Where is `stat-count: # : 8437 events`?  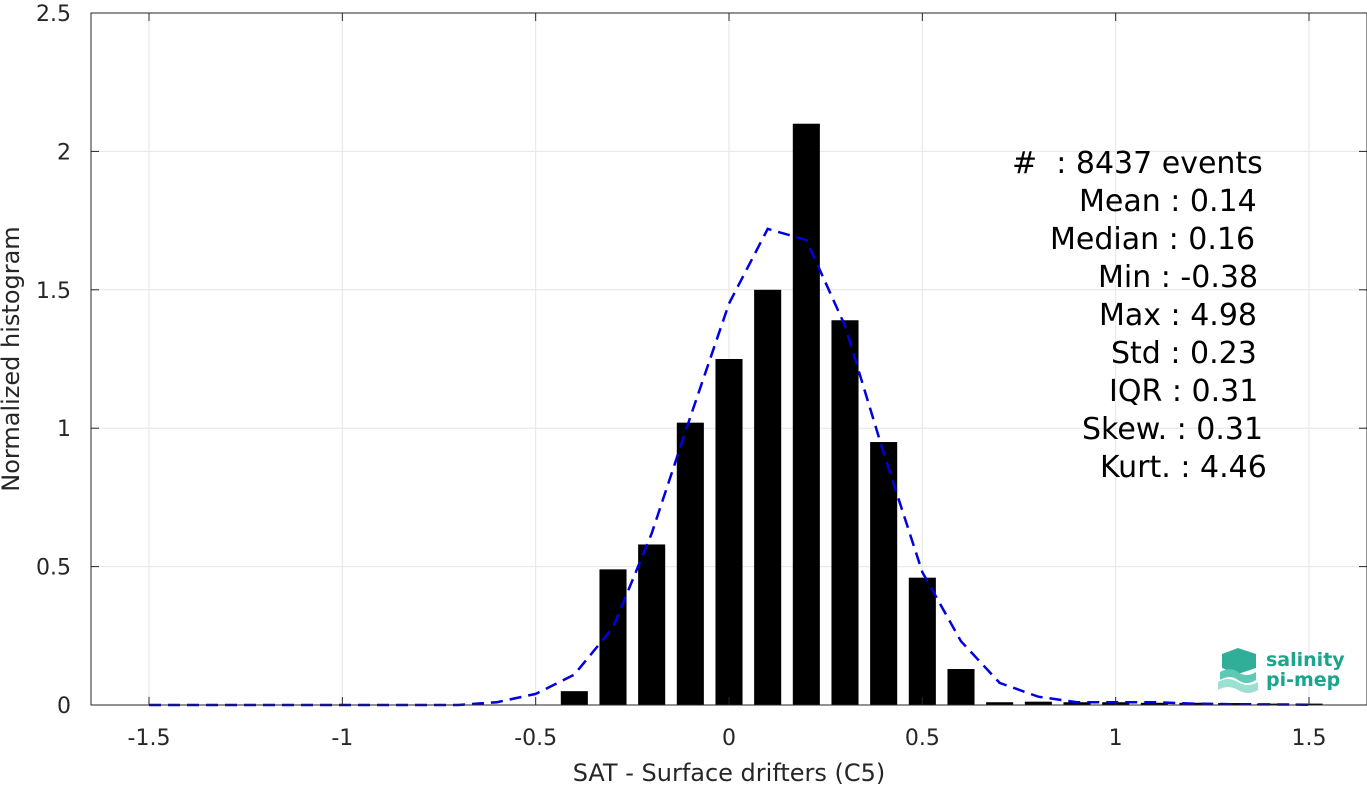 stat-count: # : 8437 events is located at coordinates (1137, 163).